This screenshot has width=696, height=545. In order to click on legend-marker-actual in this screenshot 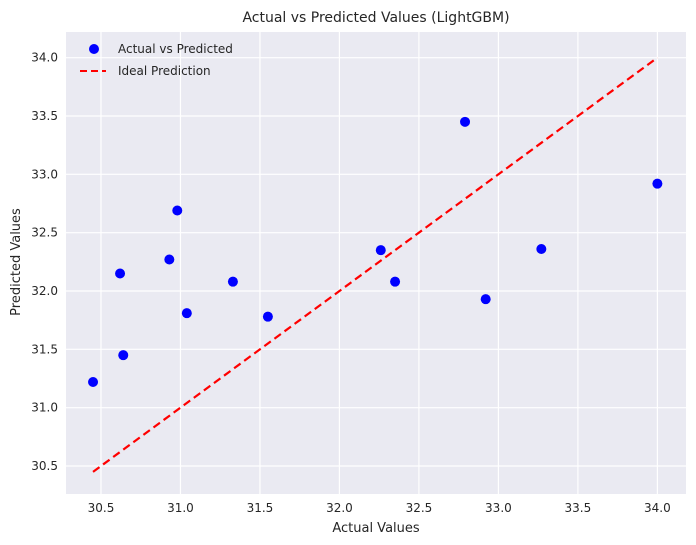, I will do `click(94, 49)`.